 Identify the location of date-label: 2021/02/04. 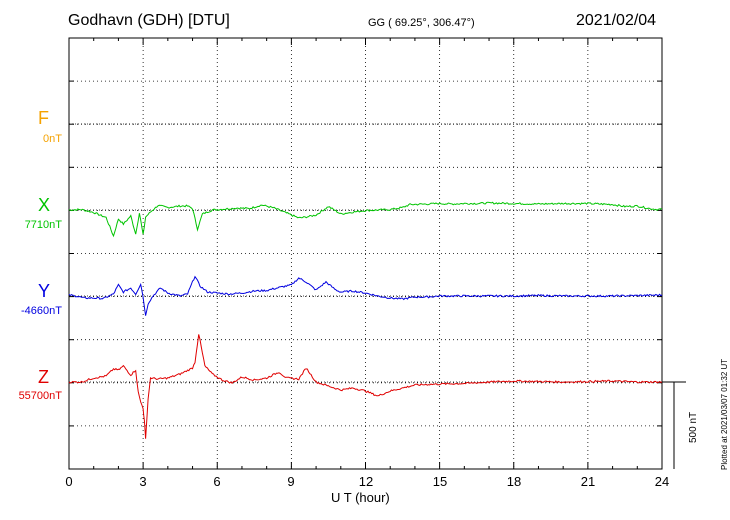
(616, 20).